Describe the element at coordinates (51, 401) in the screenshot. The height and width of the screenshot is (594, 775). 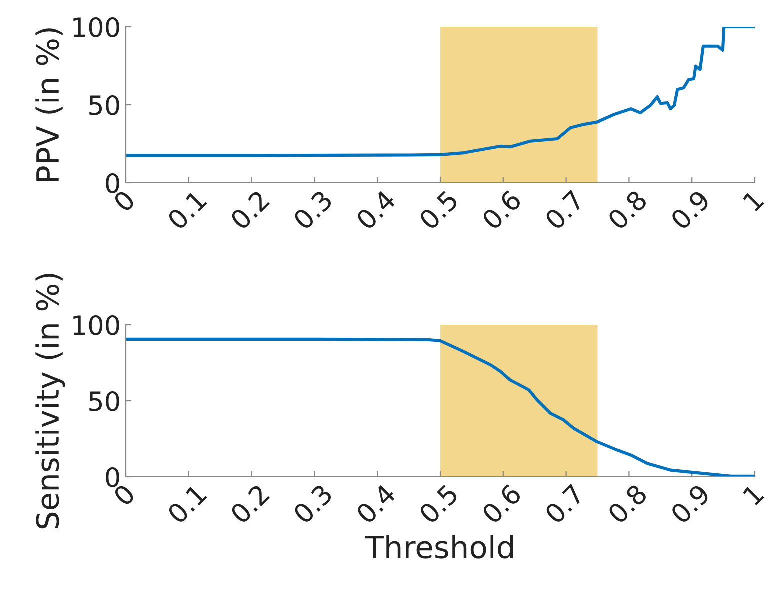
I see `y-axis-title: Sensitivity (in %)` at that location.